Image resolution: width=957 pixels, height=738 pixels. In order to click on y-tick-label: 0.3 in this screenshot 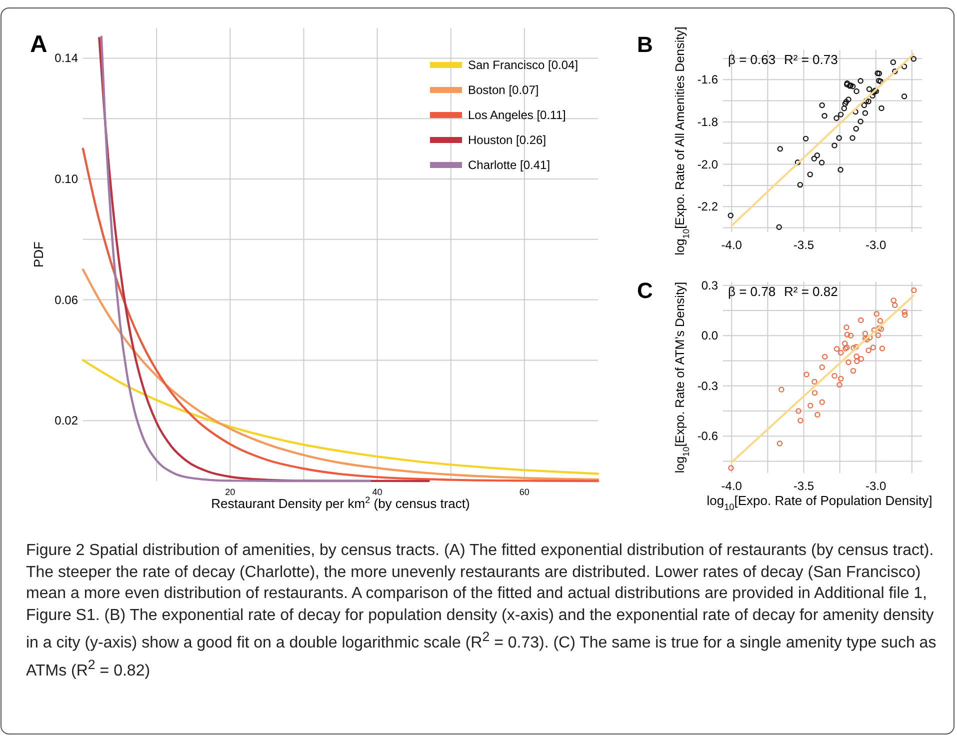, I will do `click(709, 285)`.